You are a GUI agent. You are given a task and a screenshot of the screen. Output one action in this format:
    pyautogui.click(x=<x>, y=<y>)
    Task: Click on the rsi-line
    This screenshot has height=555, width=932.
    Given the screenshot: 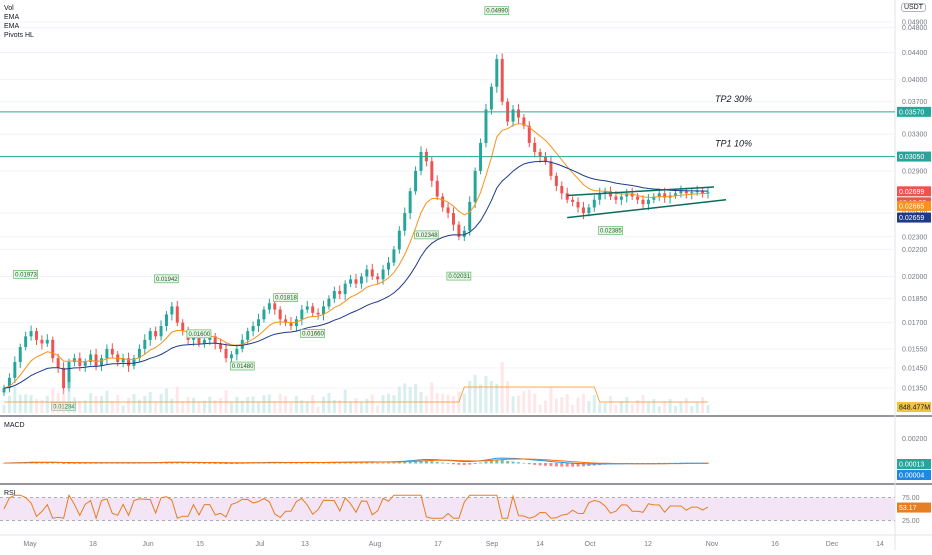 What is the action you would take?
    pyautogui.click(x=356, y=506)
    